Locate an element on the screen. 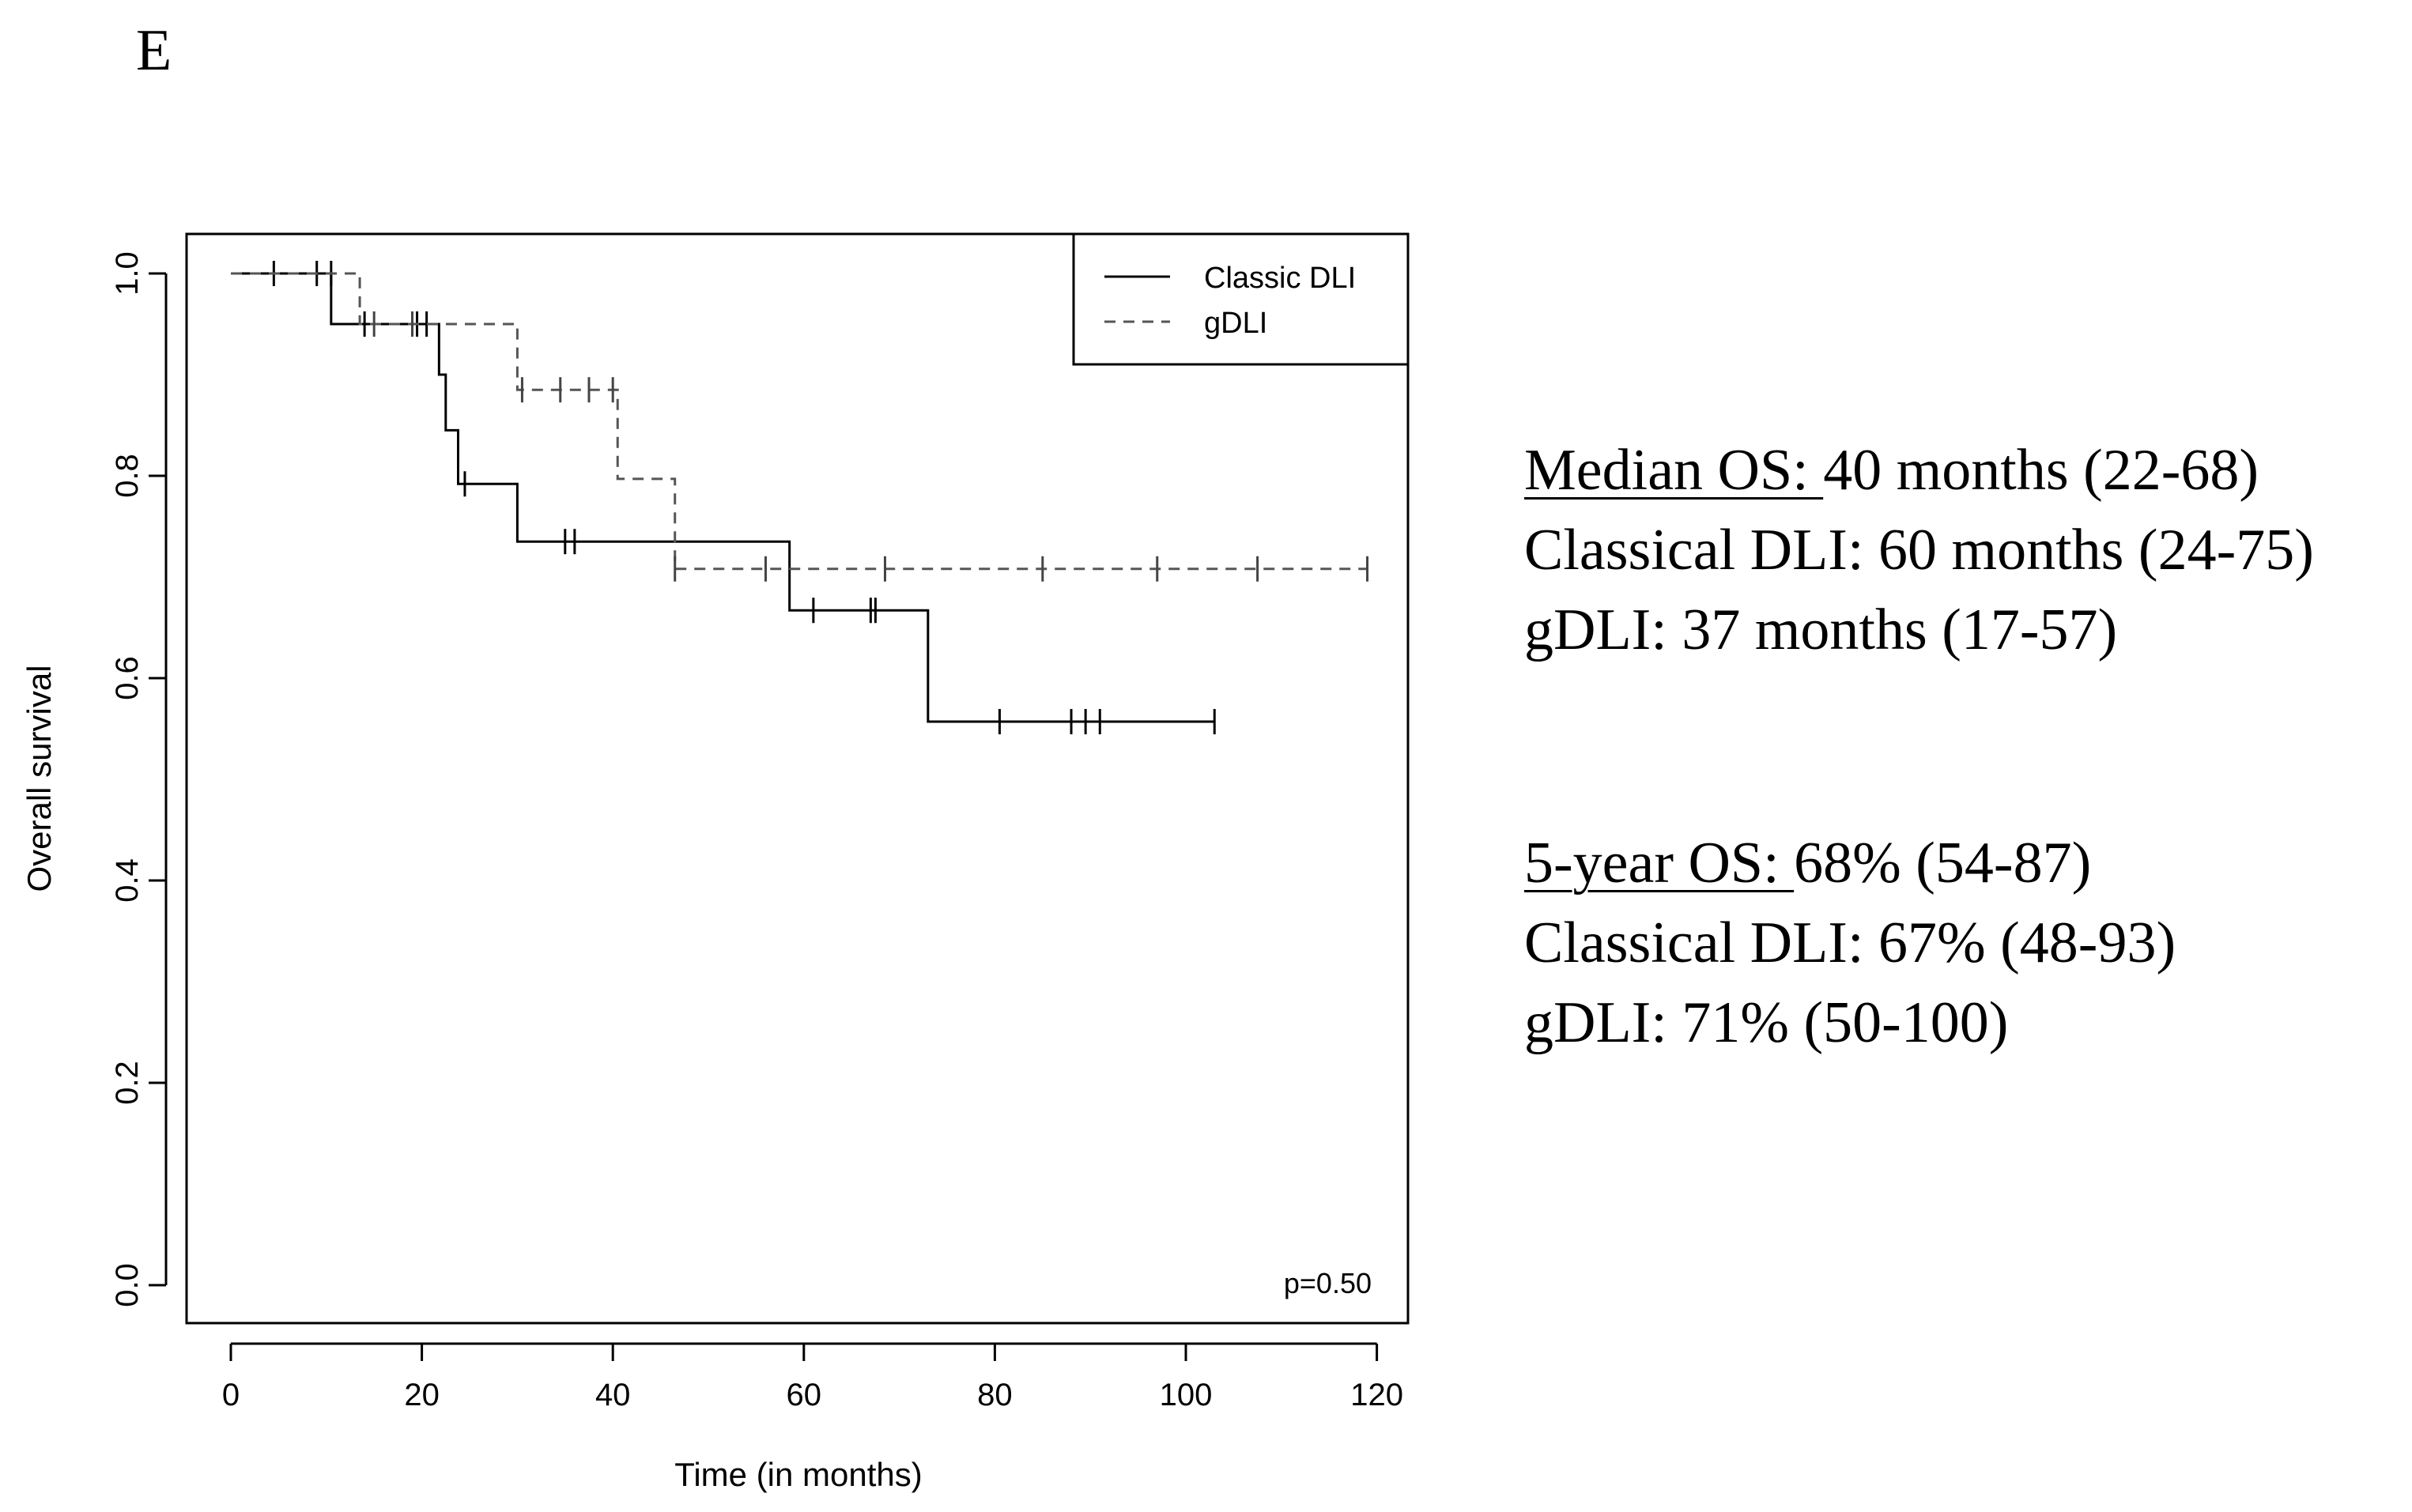  x-tick-label: 0 is located at coordinates (231, 1395).